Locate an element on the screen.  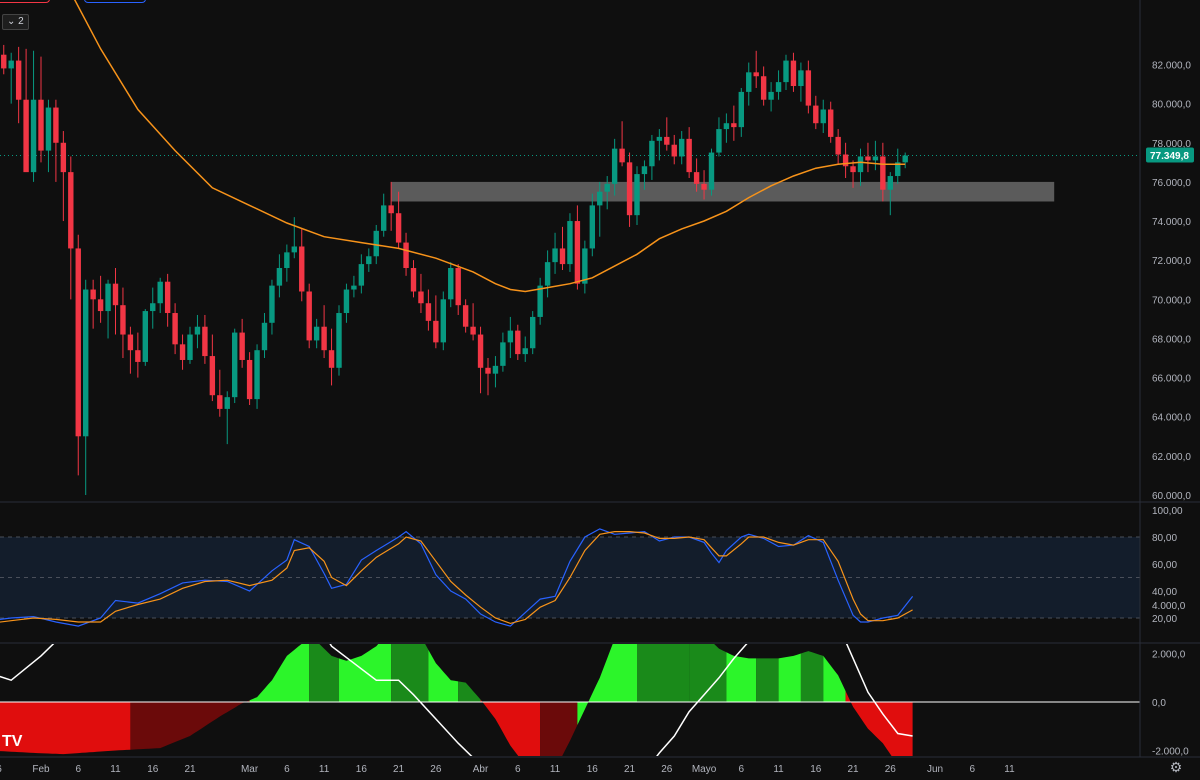
stoch-tick-label: 80,00 is located at coordinates (1164, 538).